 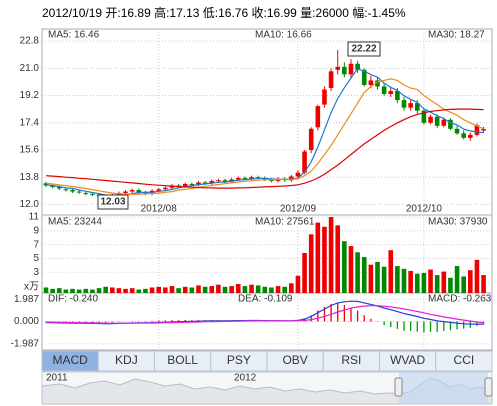 What do you see at coordinates (75, 222) in the screenshot?
I see `legend-label: MA5: 23244` at bounding box center [75, 222].